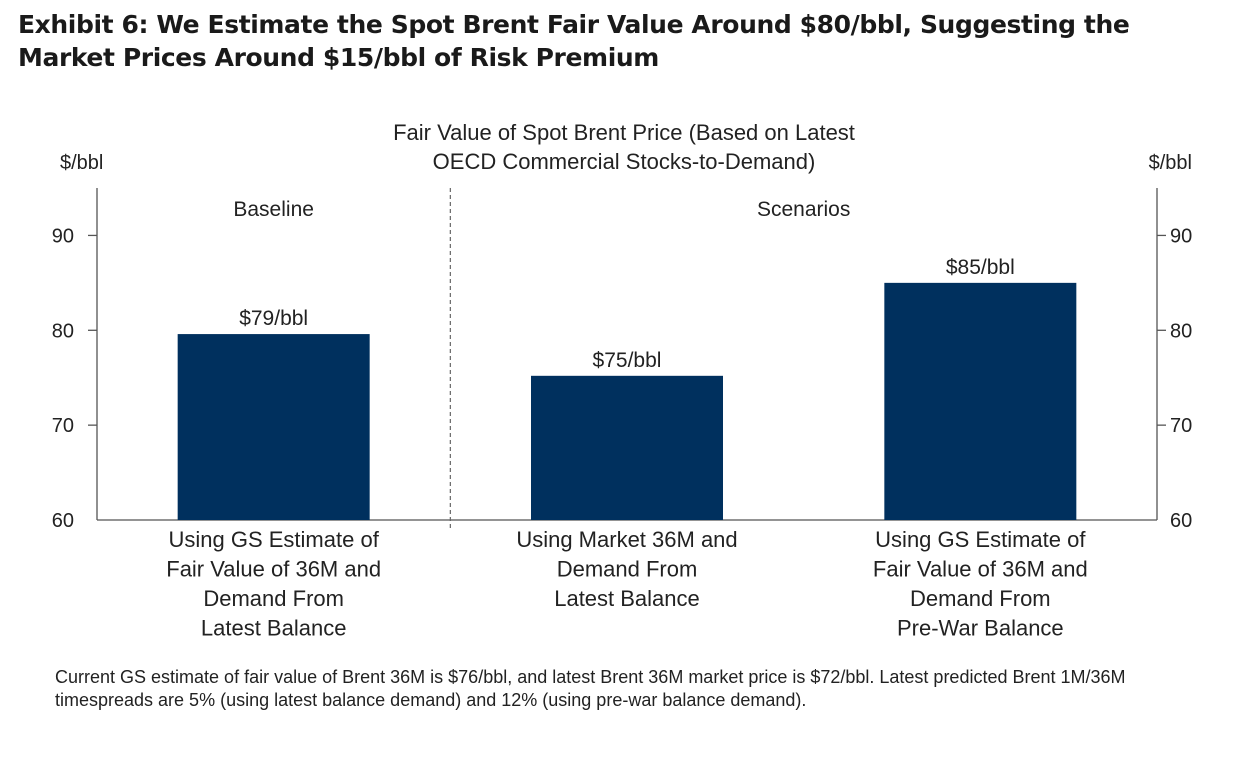  Describe the element at coordinates (980, 628) in the screenshot. I see `category-label: Pre-War Balance` at that location.